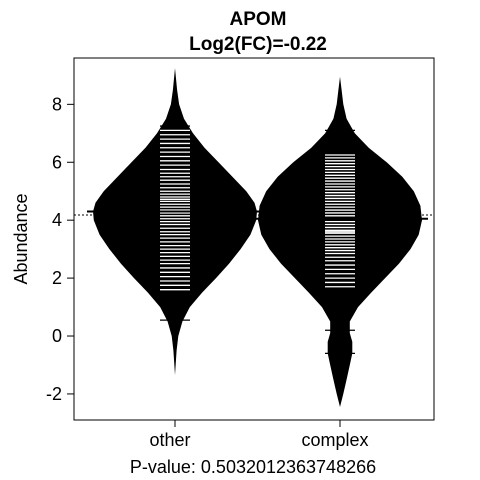  I want to click on y-tick-label--2: -2, so click(54, 394).